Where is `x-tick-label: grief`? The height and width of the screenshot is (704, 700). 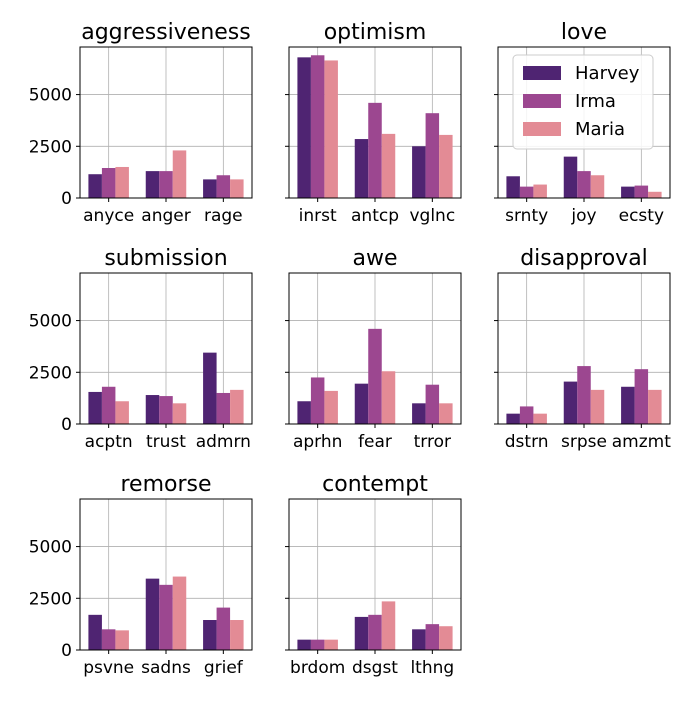 x-tick-label: grief is located at coordinates (224, 668).